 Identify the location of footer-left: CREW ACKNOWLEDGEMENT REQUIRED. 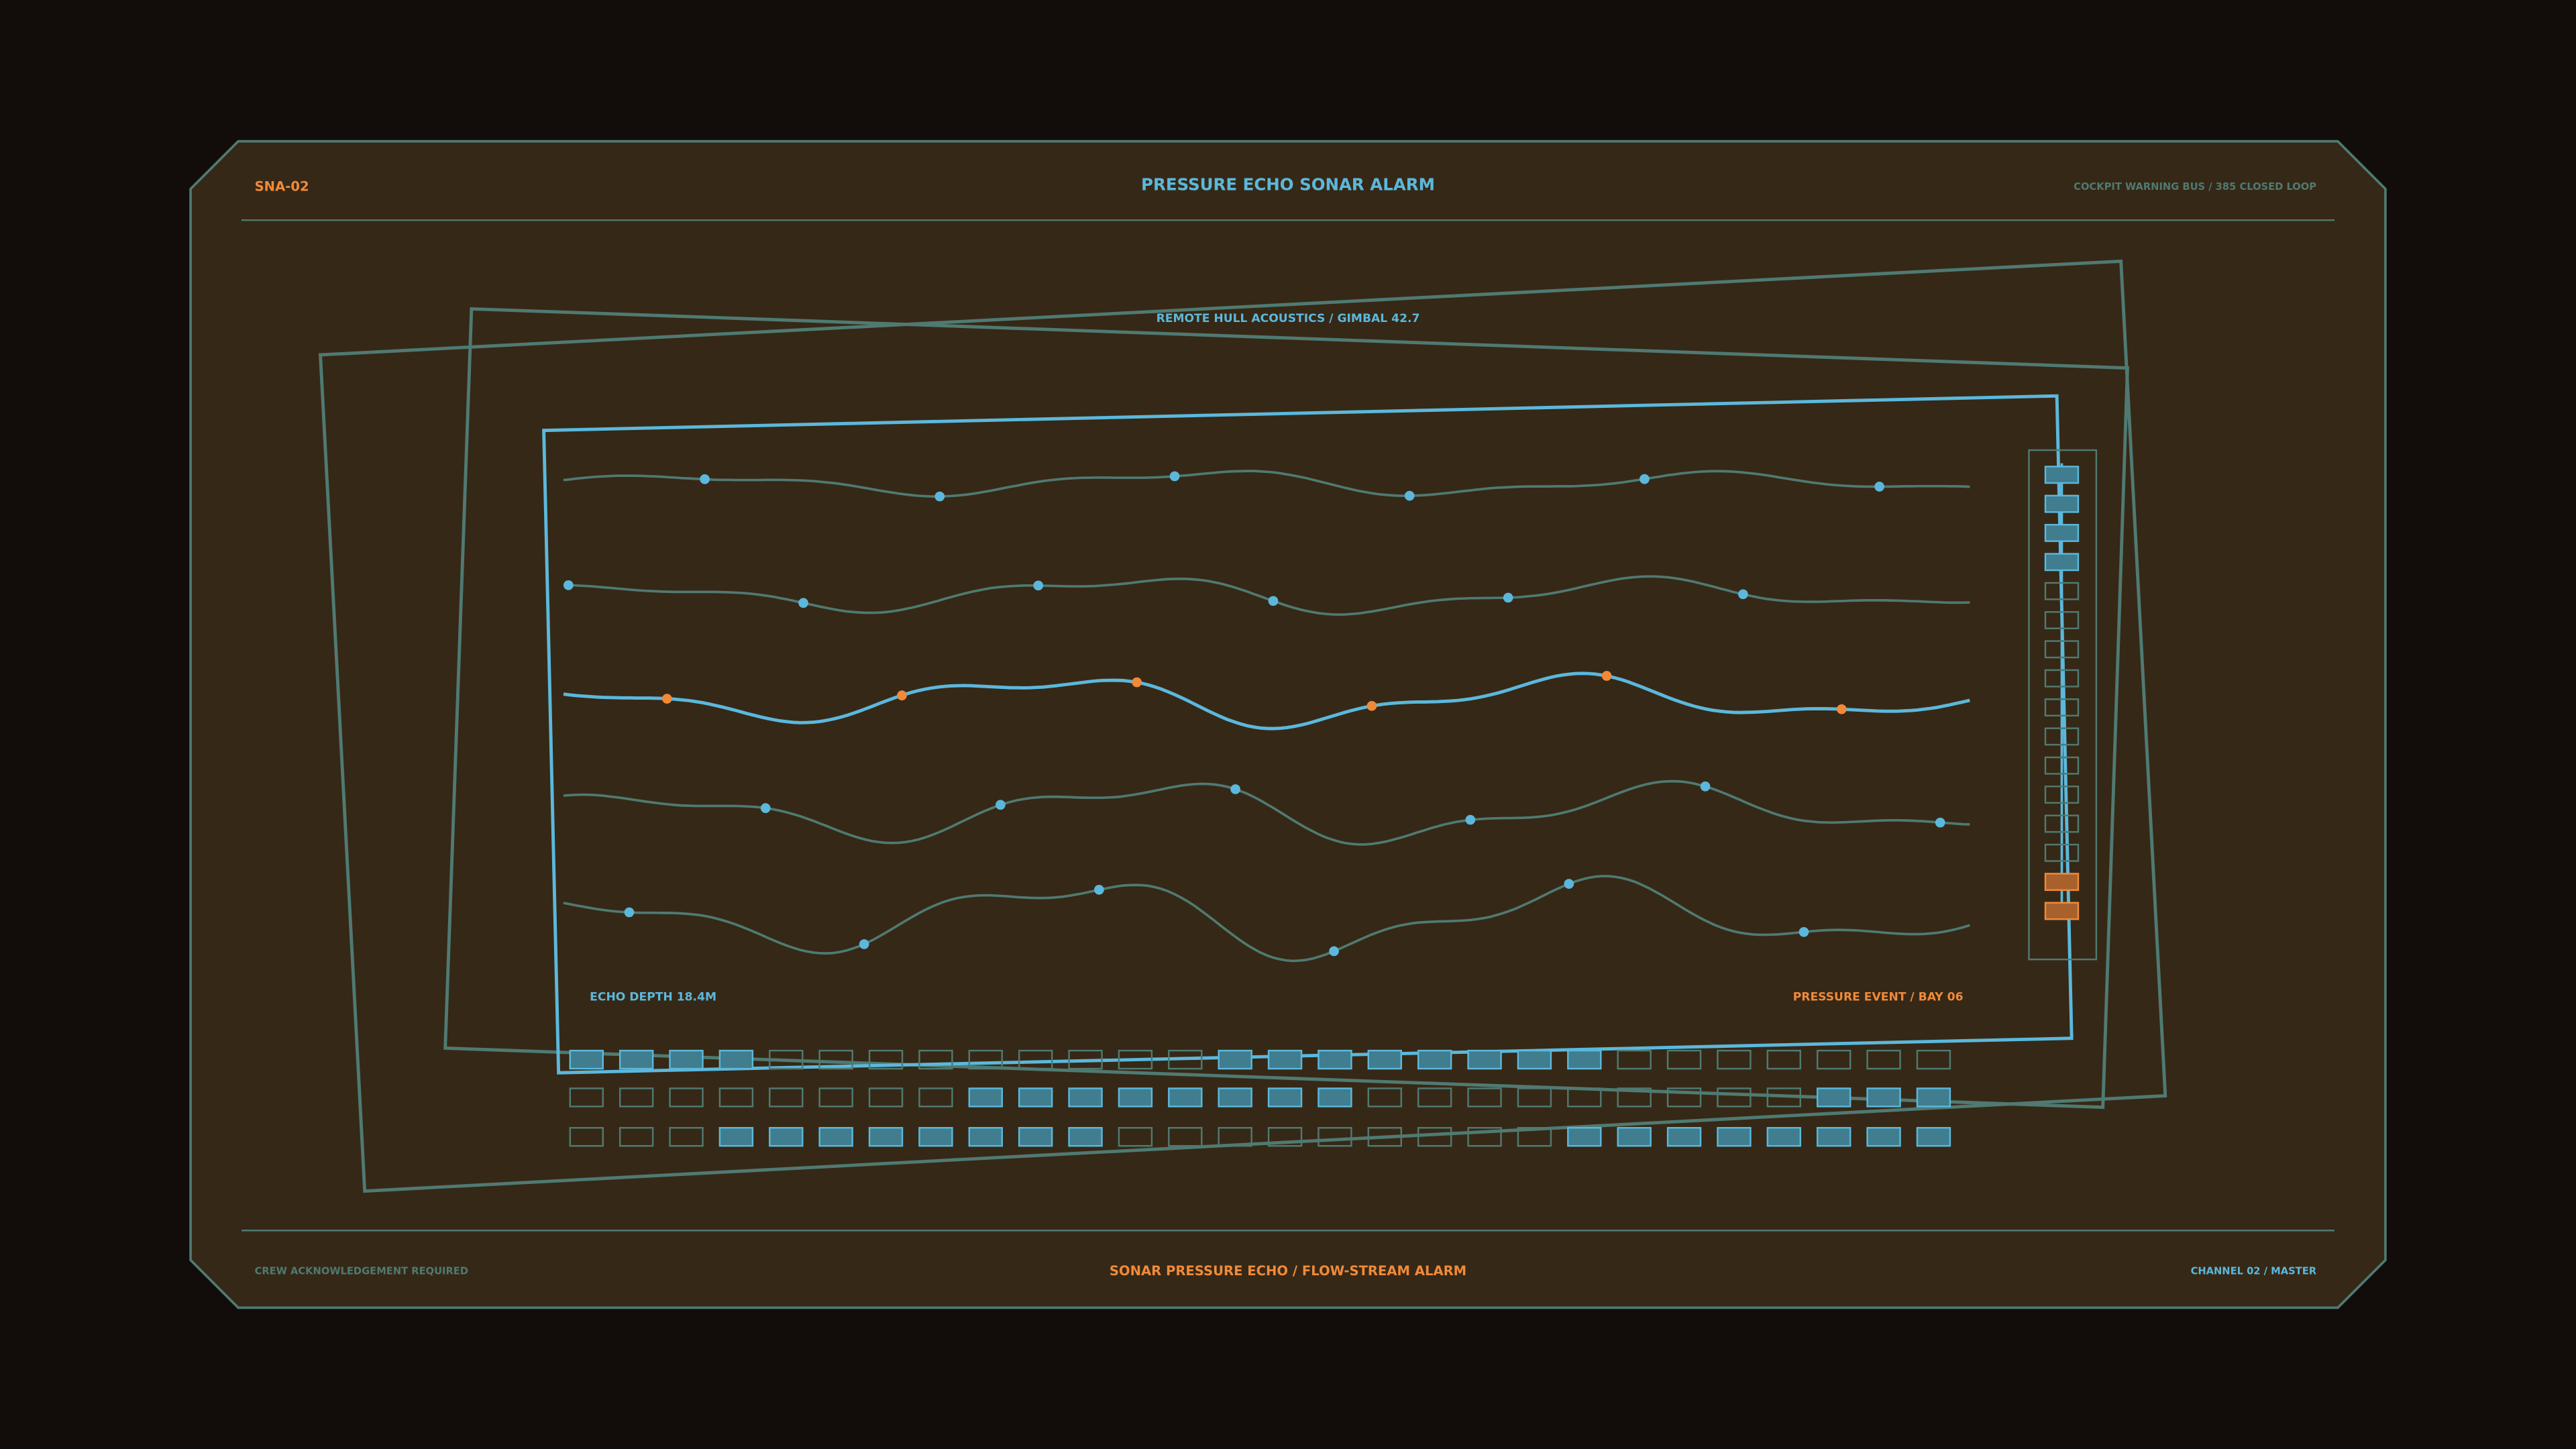
(361, 1271).